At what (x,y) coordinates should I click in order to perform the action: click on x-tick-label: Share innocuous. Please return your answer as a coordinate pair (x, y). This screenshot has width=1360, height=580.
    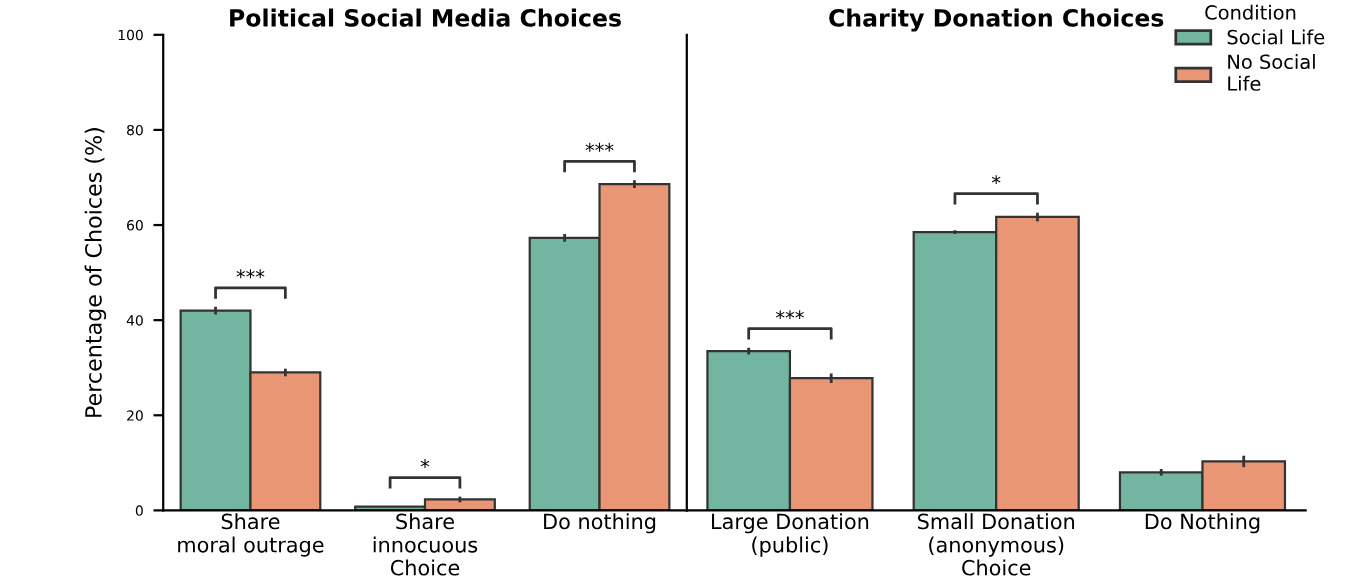
    Looking at the image, I should click on (425, 533).